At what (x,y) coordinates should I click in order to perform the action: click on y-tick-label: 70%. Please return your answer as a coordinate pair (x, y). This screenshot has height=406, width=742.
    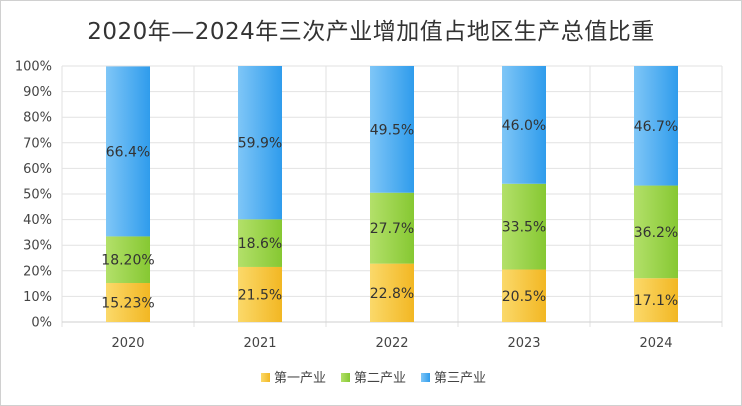
    Looking at the image, I should click on (37, 143).